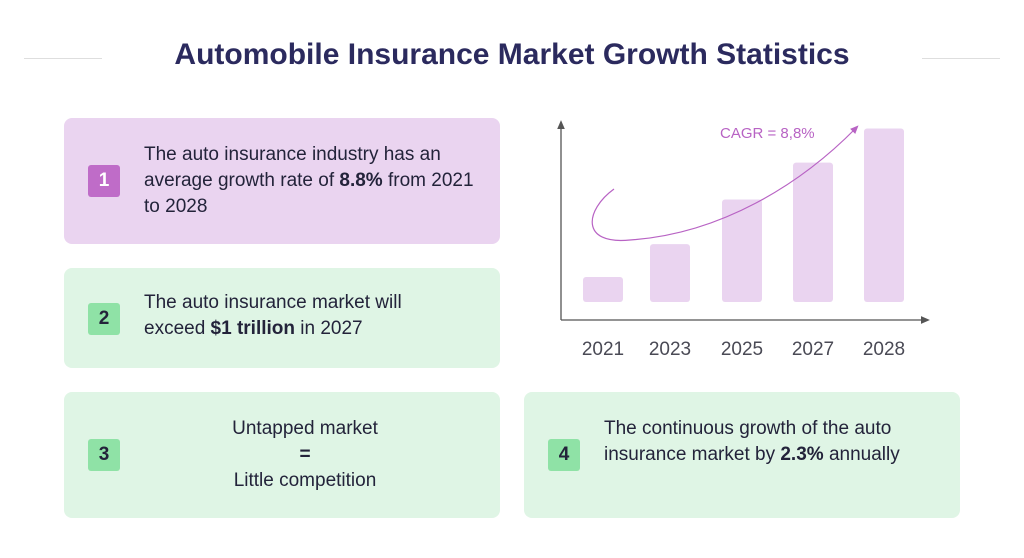 This screenshot has height=558, width=1024. I want to click on card-text-post: in 2027, so click(329, 328).